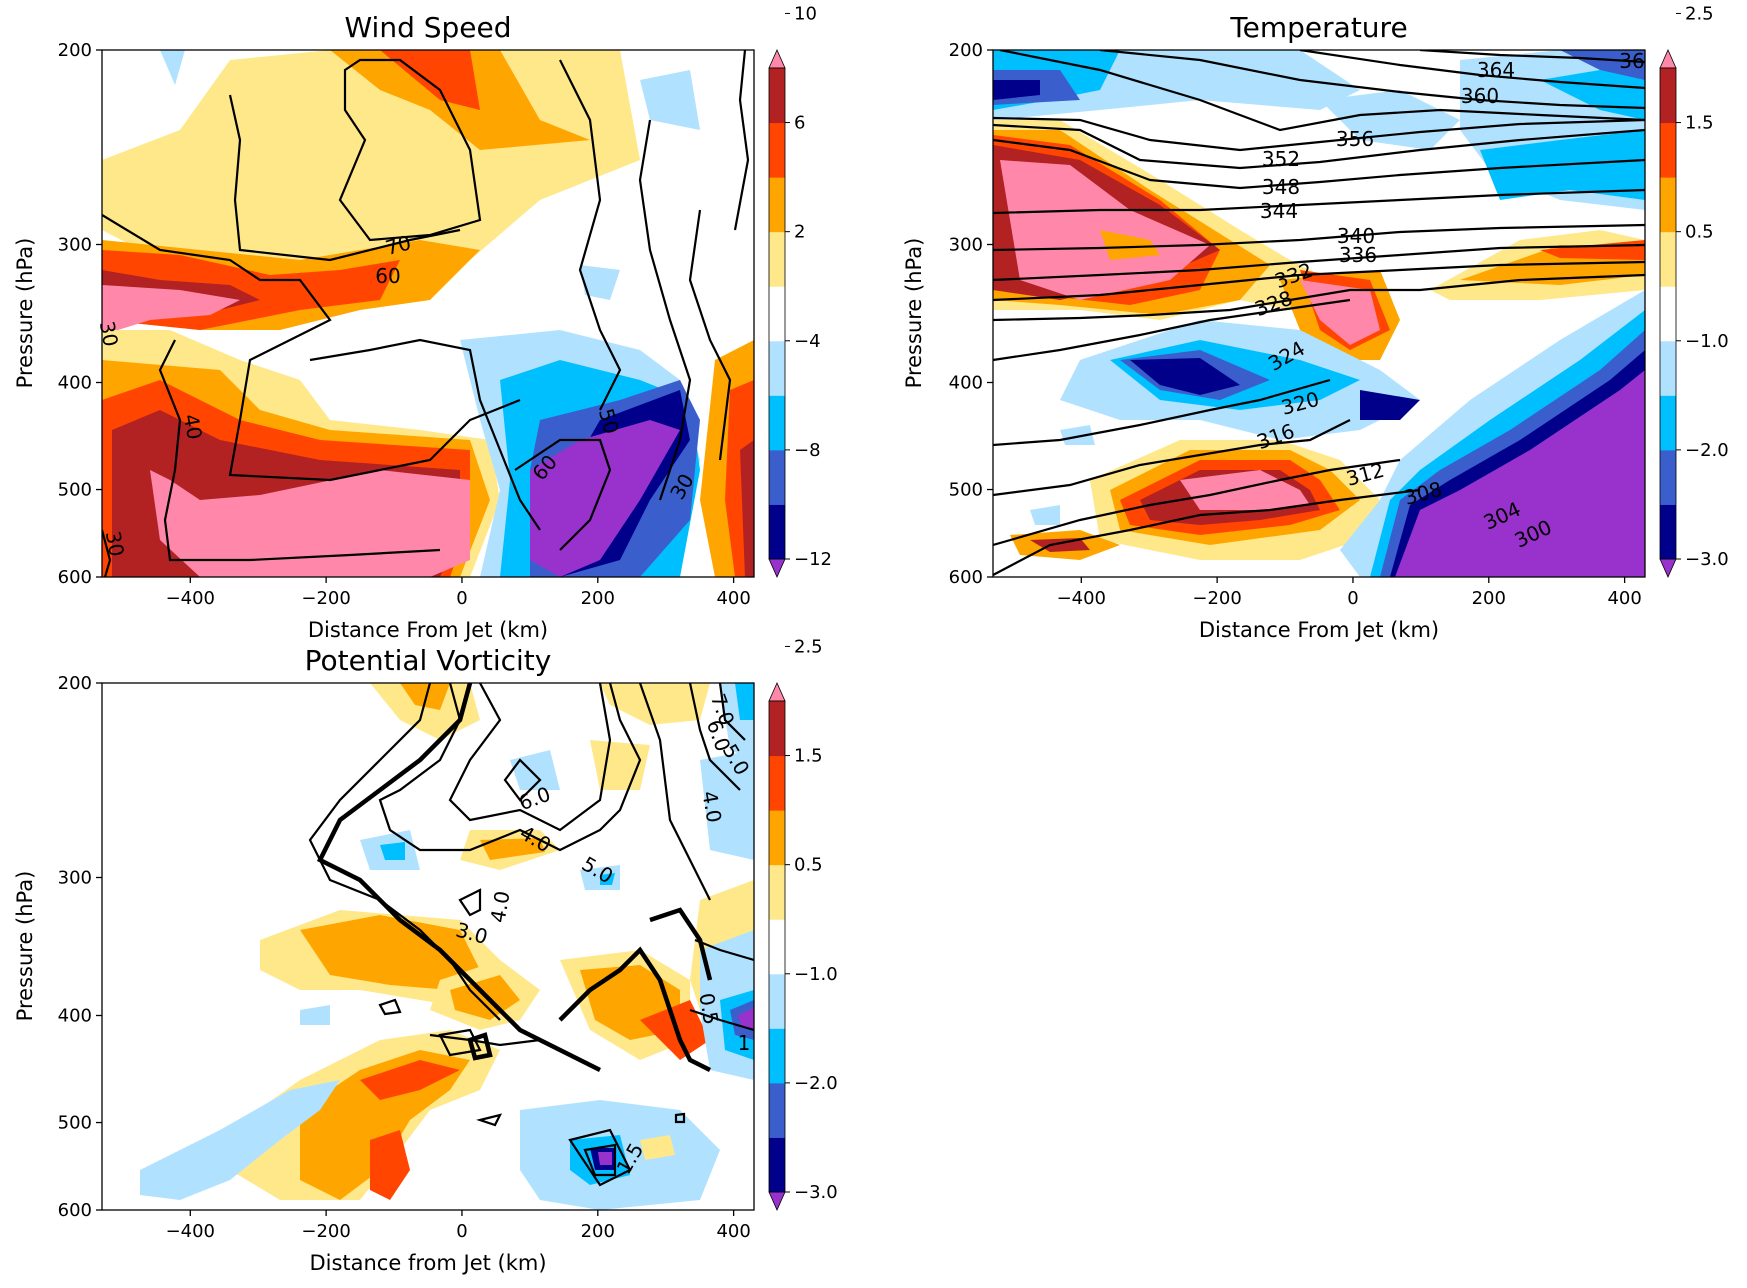 The image size is (1747, 1288). What do you see at coordinates (1496, 70) in the screenshot?
I see `contour-label: 364` at bounding box center [1496, 70].